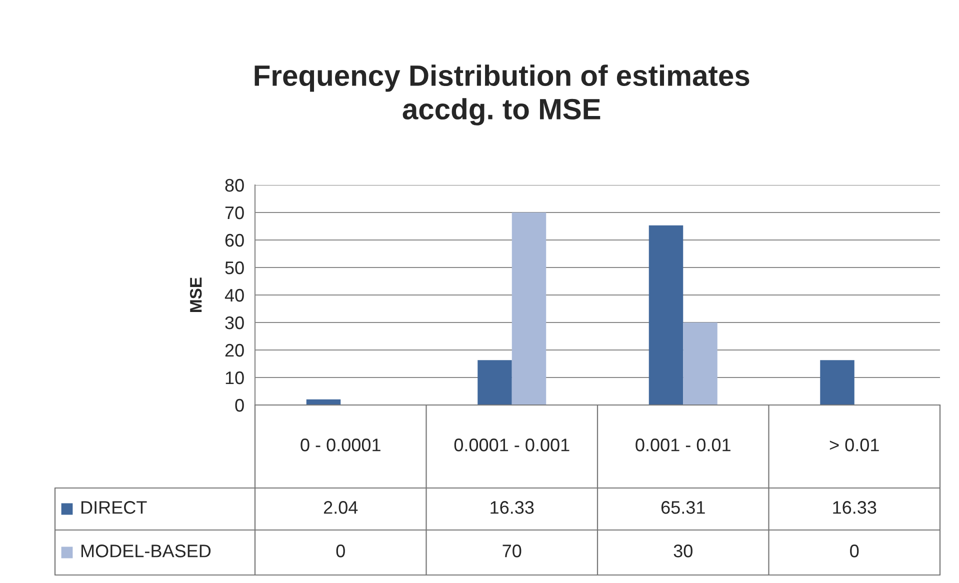  Describe the element at coordinates (234, 213) in the screenshot. I see `y-tick-label: 70` at that location.